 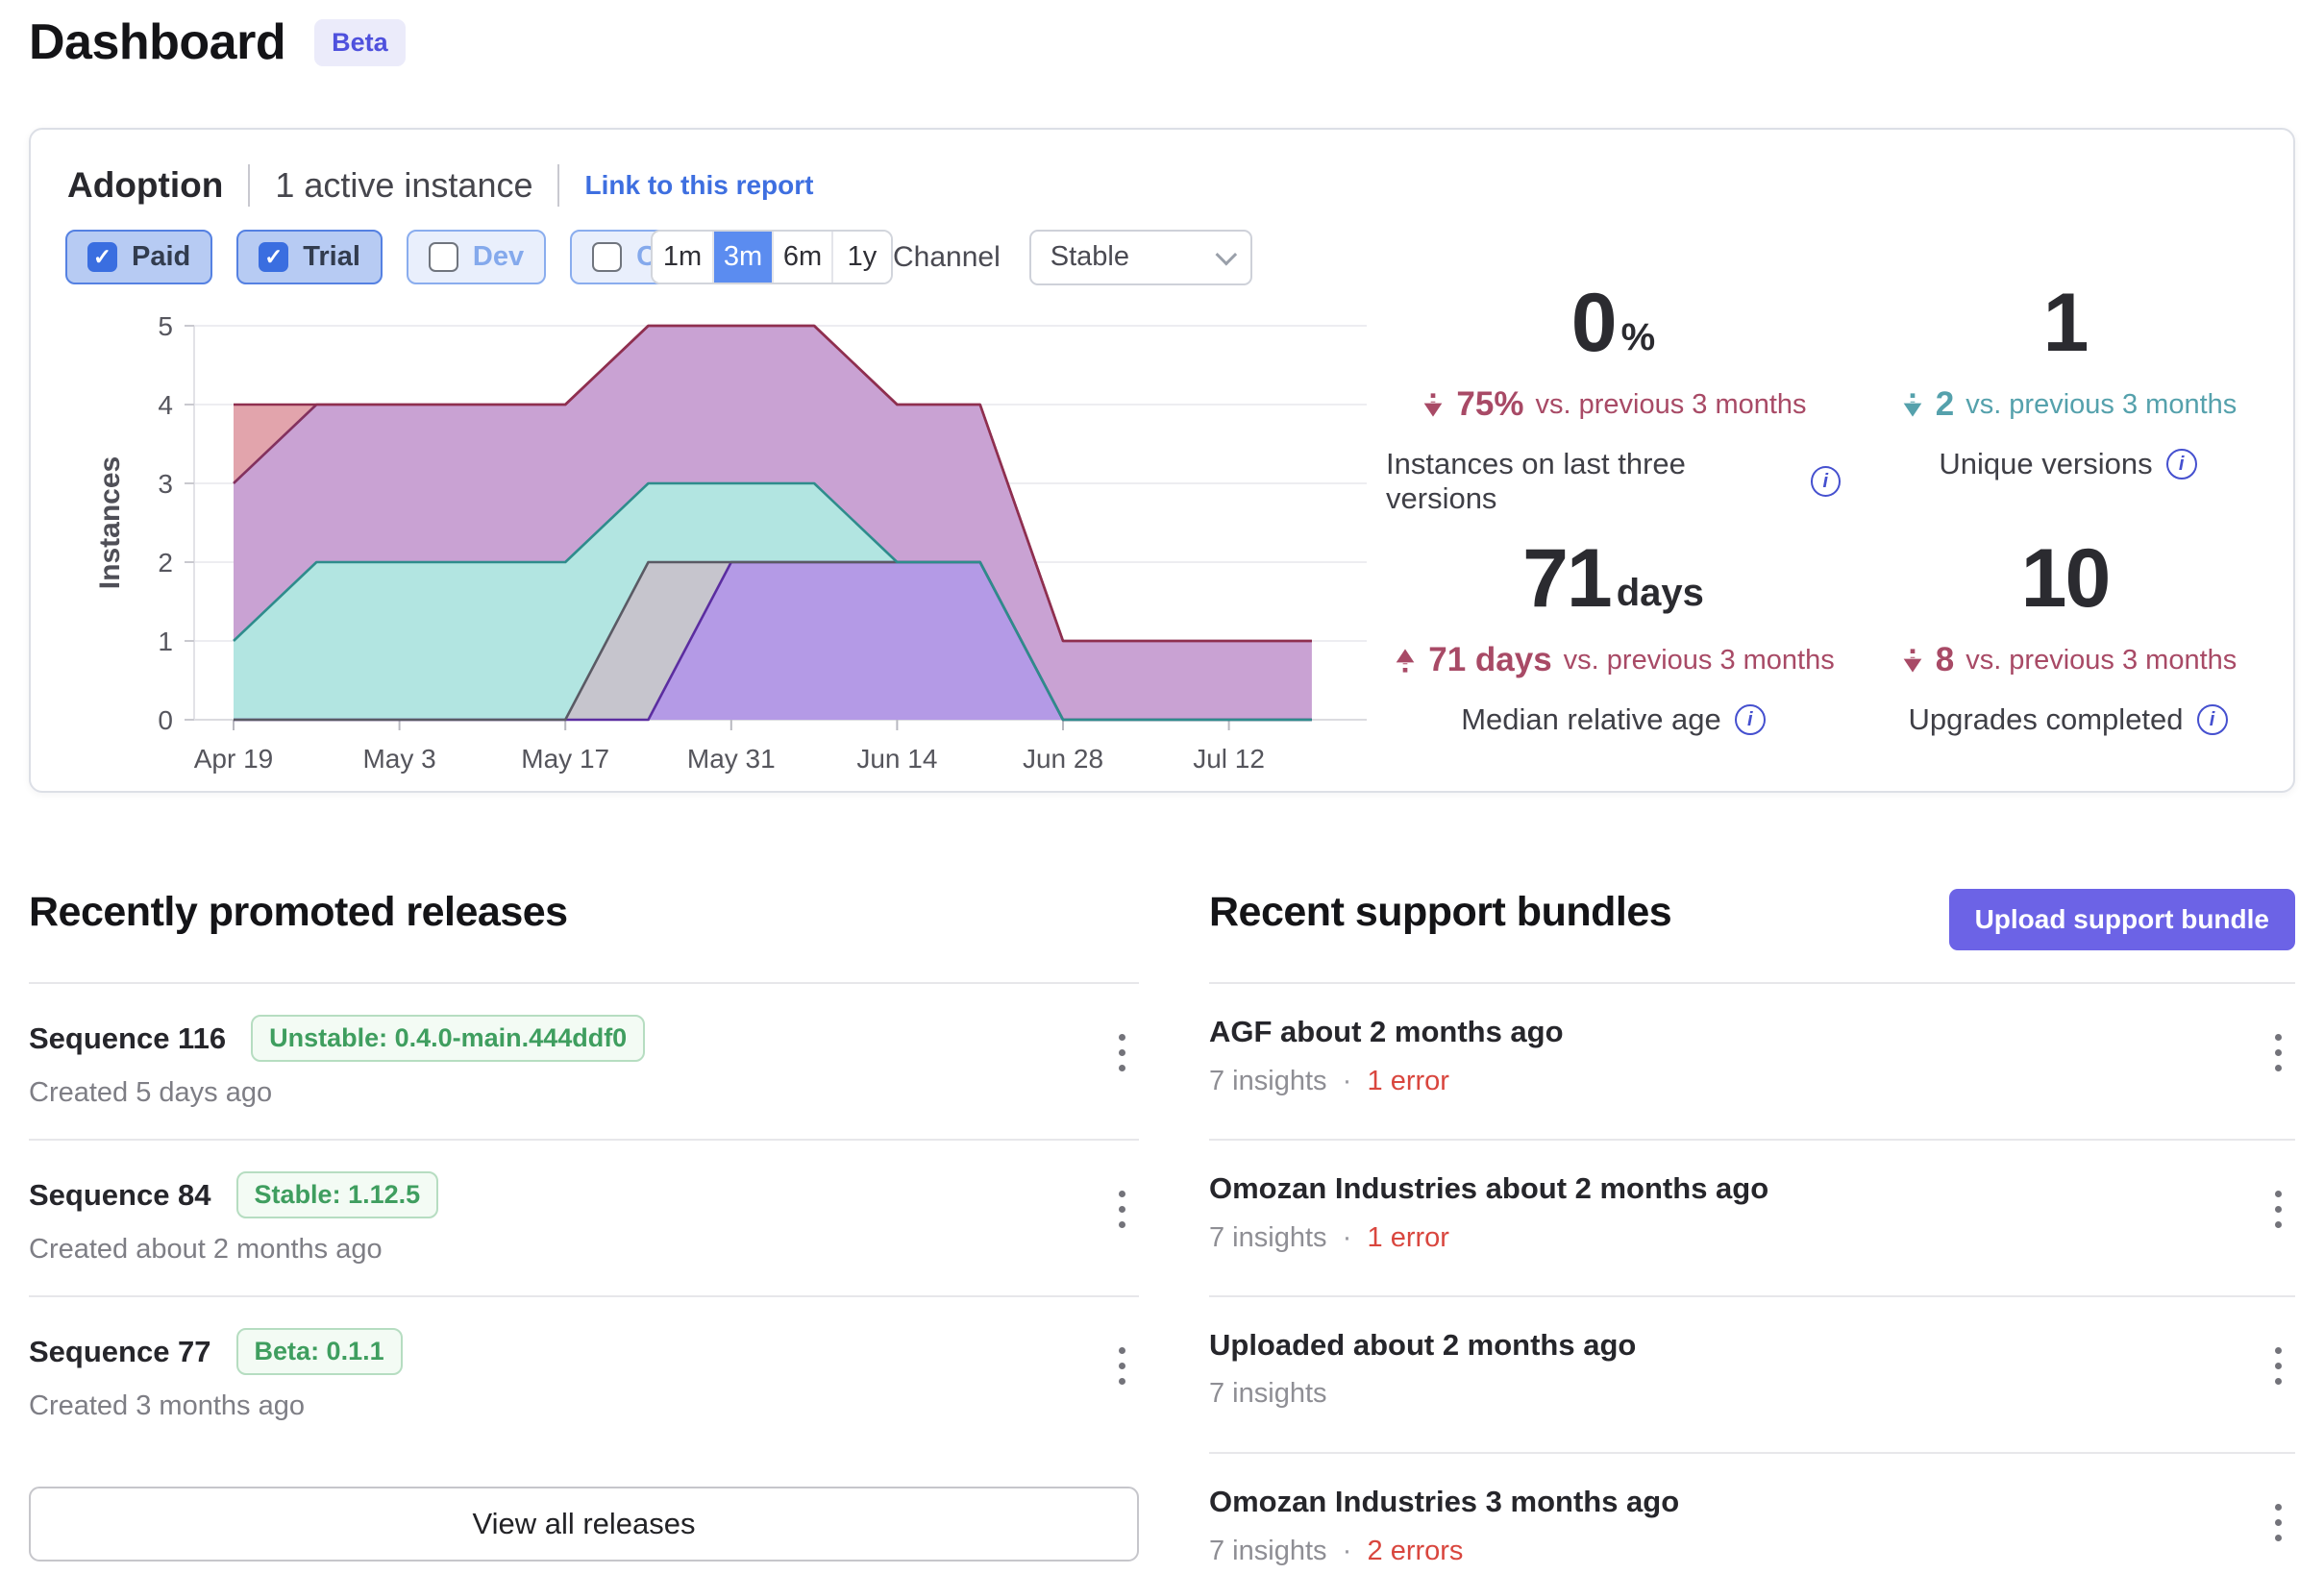 I want to click on channel-select: Stable, so click(x=1140, y=257).